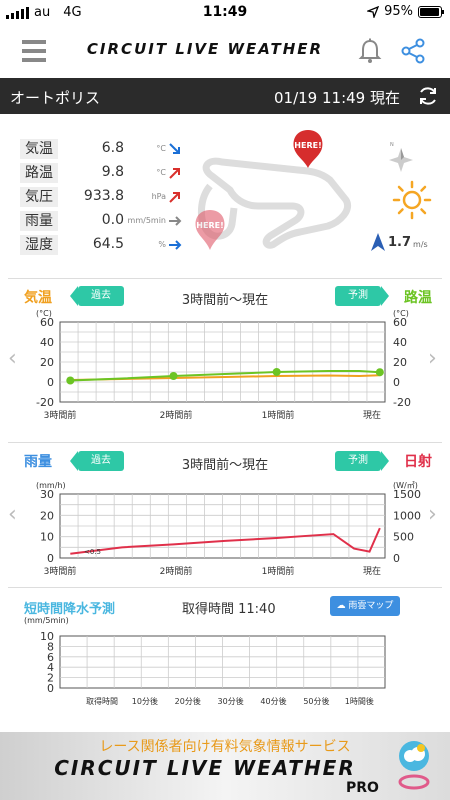 The height and width of the screenshot is (800, 450). Describe the element at coordinates (47, 362) in the screenshot. I see `y-tick-left: 20` at that location.